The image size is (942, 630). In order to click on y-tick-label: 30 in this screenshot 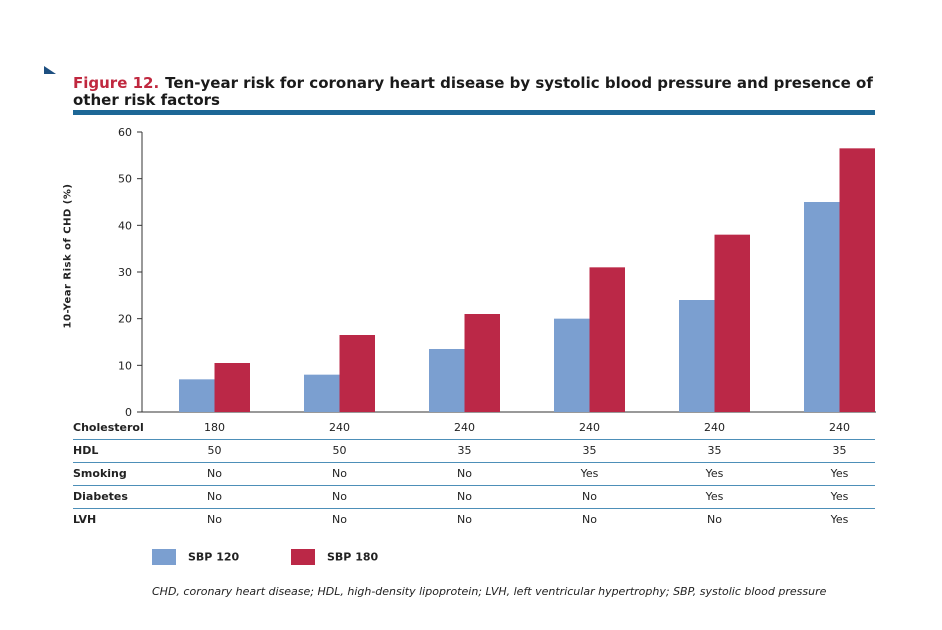, I will do `click(125, 272)`.